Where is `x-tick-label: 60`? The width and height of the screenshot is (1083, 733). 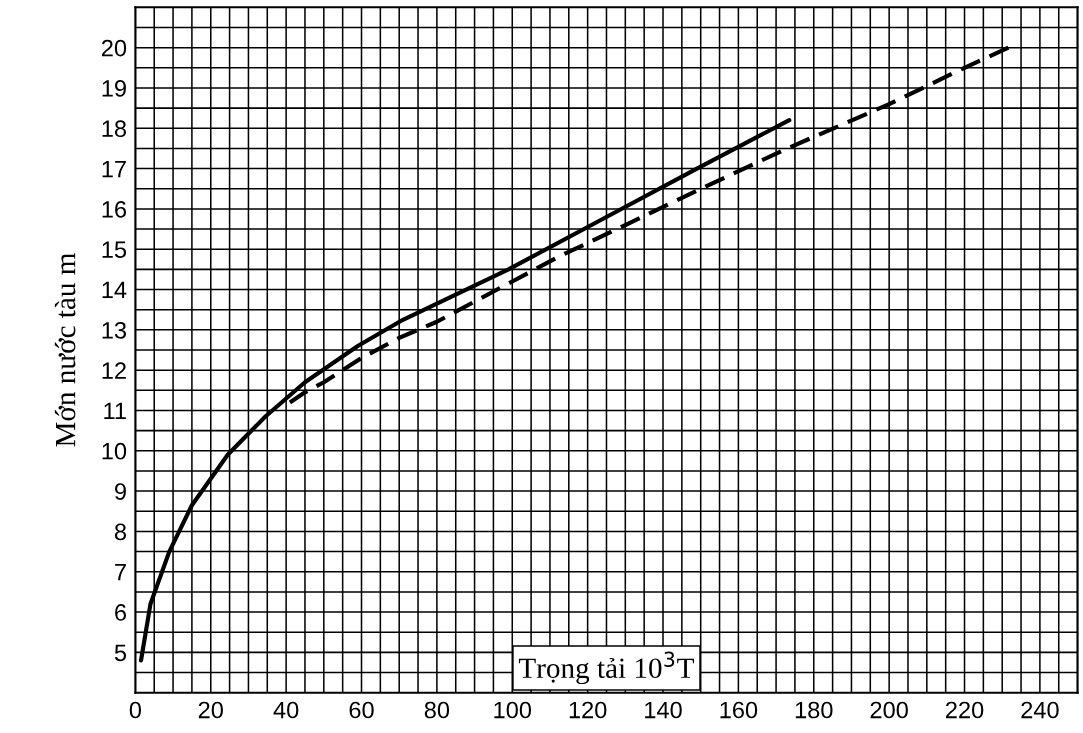
x-tick-label: 60 is located at coordinates (361, 710).